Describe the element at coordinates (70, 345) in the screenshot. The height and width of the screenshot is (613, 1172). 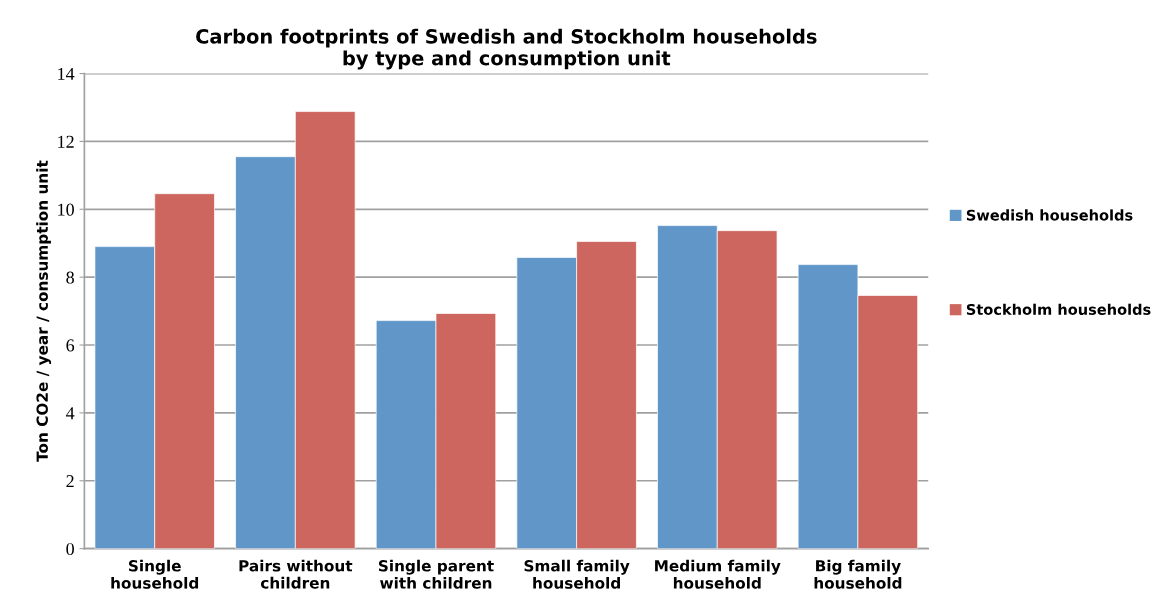
I see `y-tick-label: 6` at that location.